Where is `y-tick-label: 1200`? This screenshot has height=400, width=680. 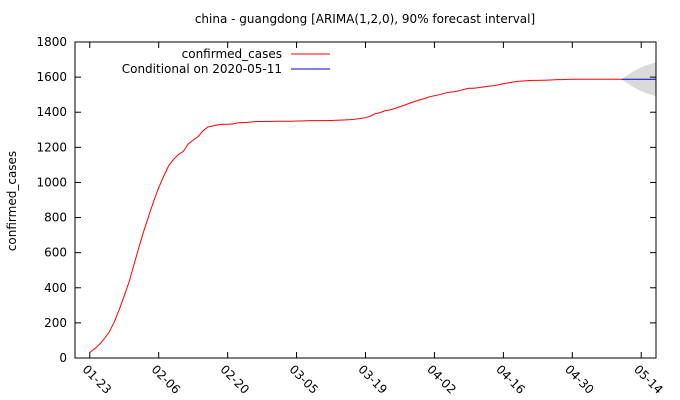 y-tick-label: 1200 is located at coordinates (51, 147).